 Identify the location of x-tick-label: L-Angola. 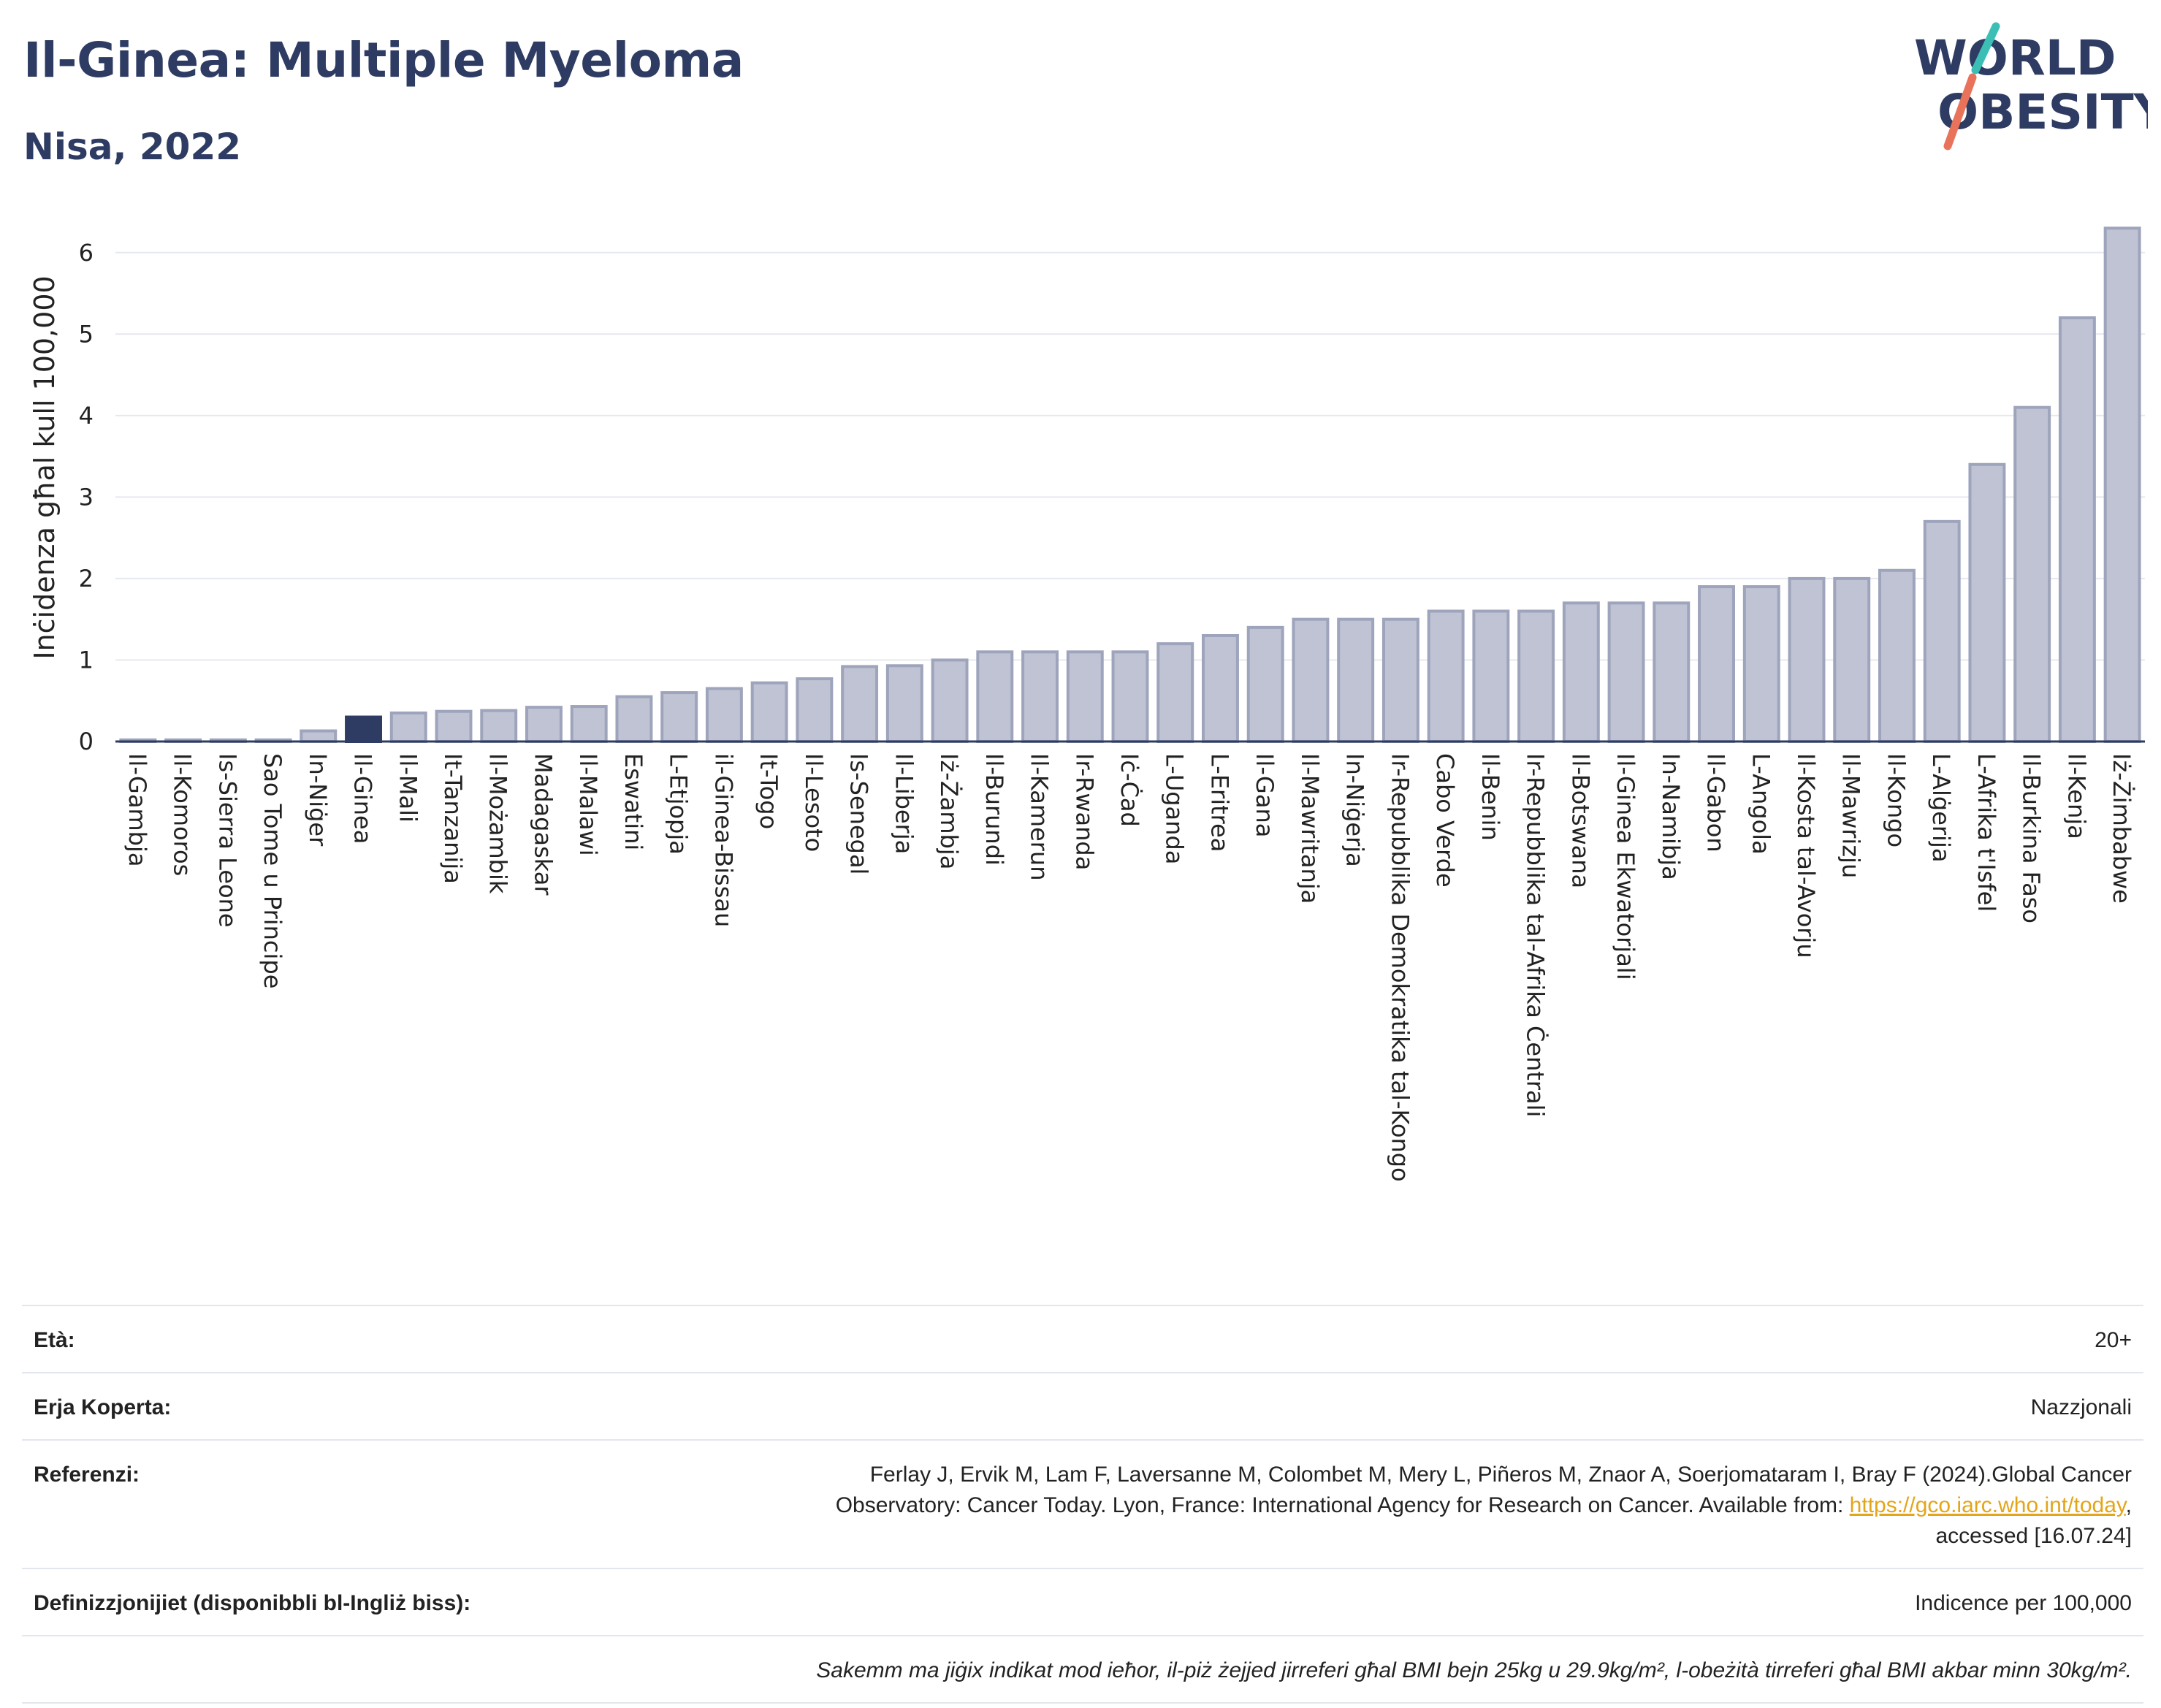
(1761, 804).